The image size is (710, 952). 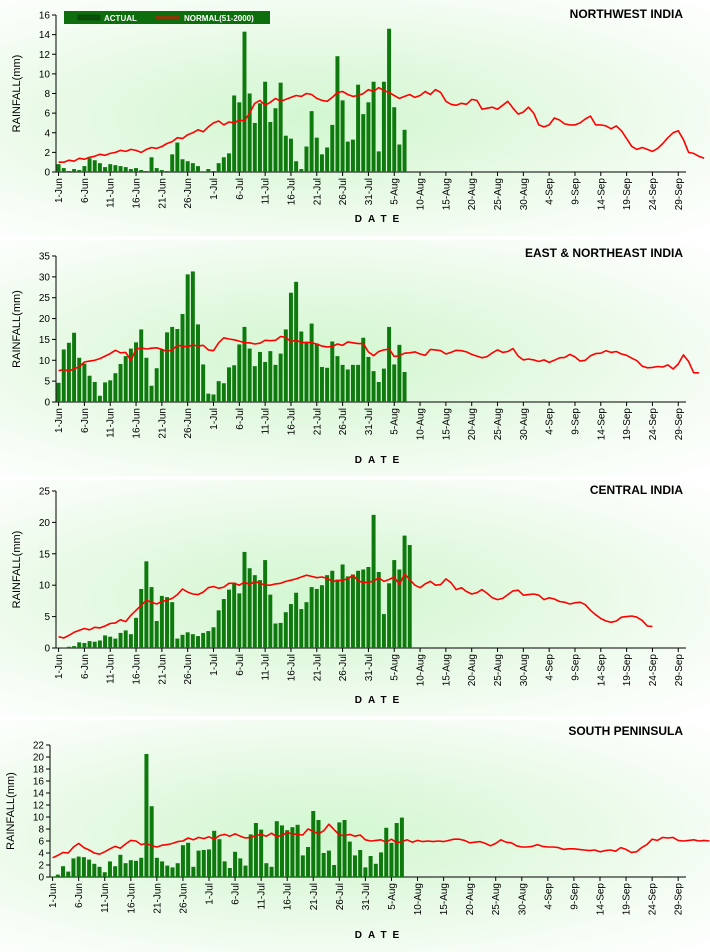 What do you see at coordinates (45, 257) in the screenshot?
I see `y-tick-label: 35` at bounding box center [45, 257].